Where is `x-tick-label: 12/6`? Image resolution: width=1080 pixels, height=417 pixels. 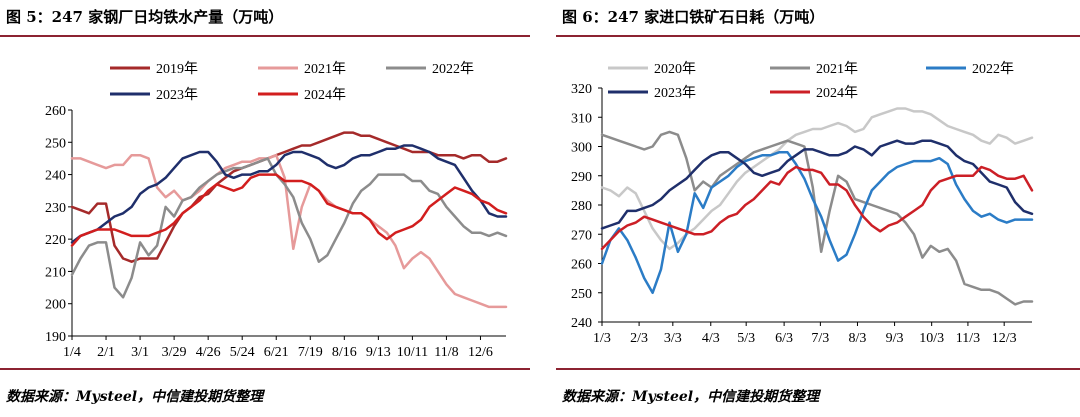 x-tick-label: 12/6 is located at coordinates (480, 352).